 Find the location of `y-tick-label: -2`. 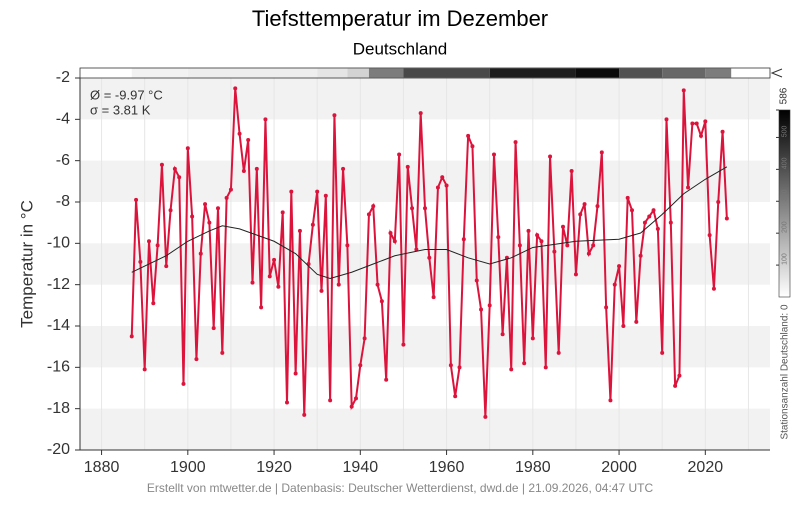

y-tick-label: -2 is located at coordinates (63, 77).